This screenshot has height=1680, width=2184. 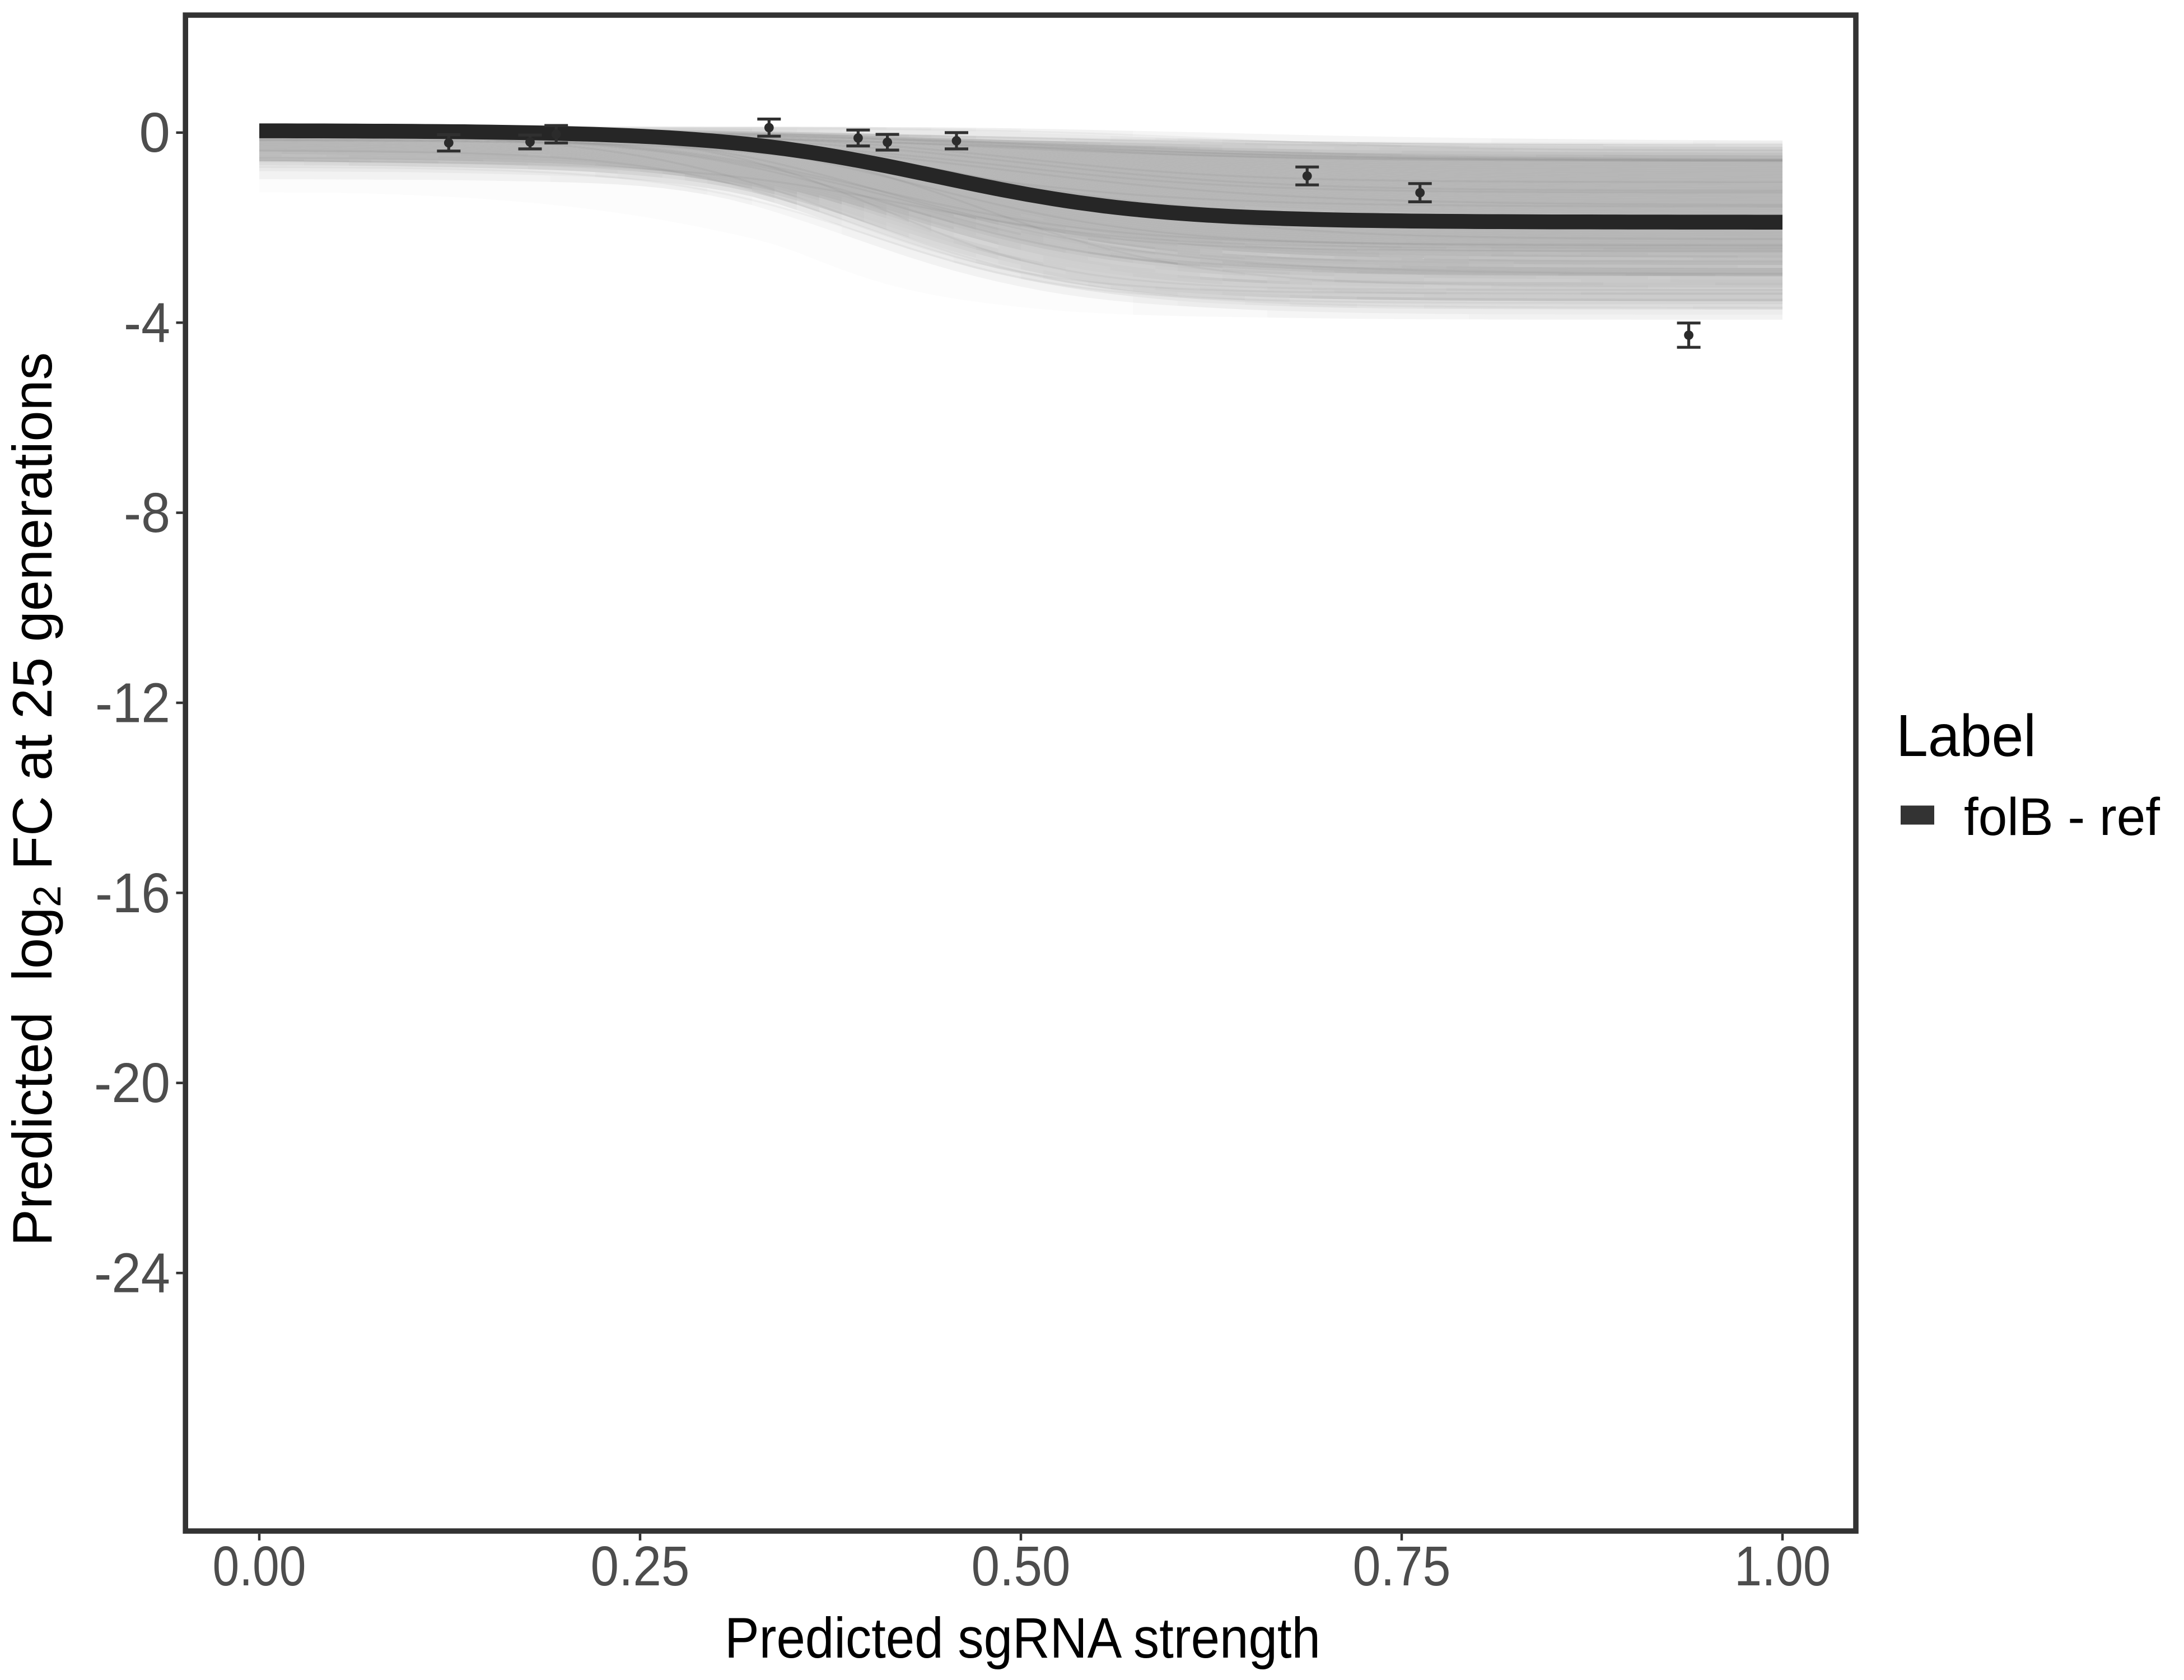 What do you see at coordinates (1966, 736) in the screenshot?
I see `svg-text: Label` at bounding box center [1966, 736].